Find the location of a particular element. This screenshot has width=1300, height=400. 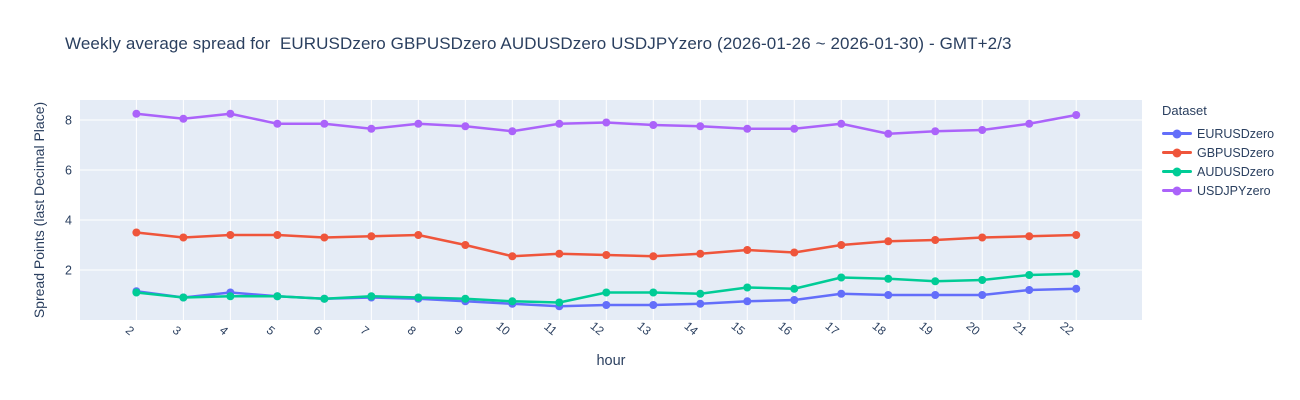

data-point-EURUSDzero-h14 is located at coordinates (700, 303).